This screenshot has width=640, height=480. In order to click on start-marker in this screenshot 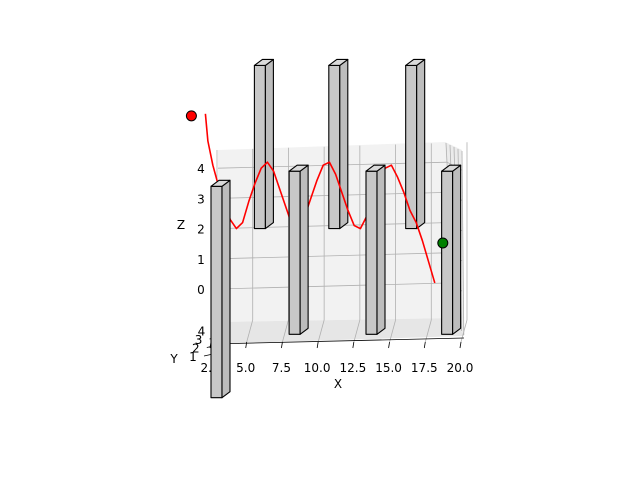, I will do `click(191, 116)`.